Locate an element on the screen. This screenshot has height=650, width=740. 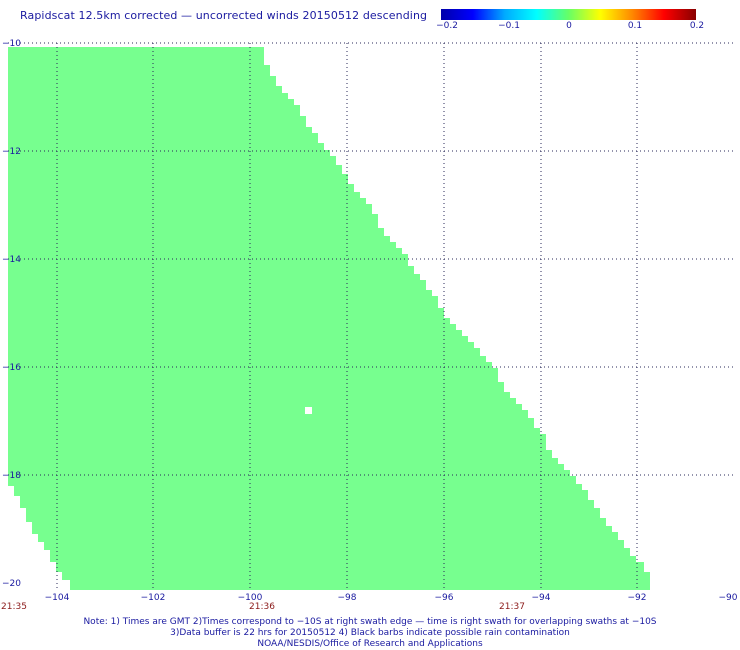
lat-label: −10 is located at coordinates (11, 44).